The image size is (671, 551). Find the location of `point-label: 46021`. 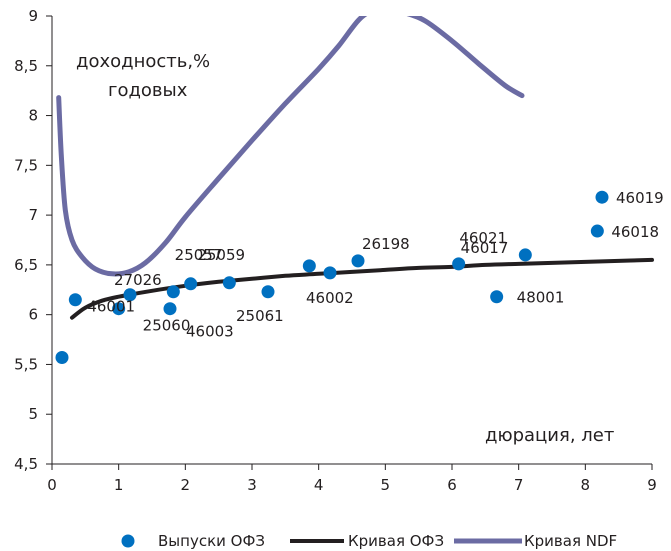

point-label: 46021 is located at coordinates (483, 238).